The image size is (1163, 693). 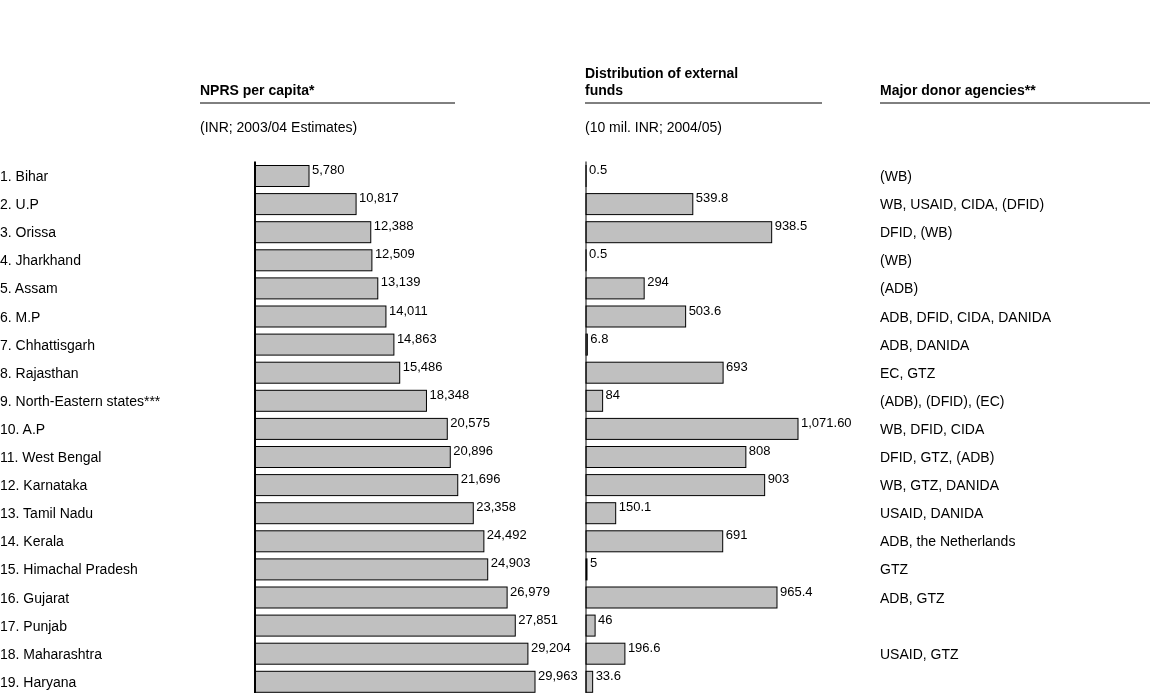 I want to click on data-label: 903, so click(x=778, y=479).